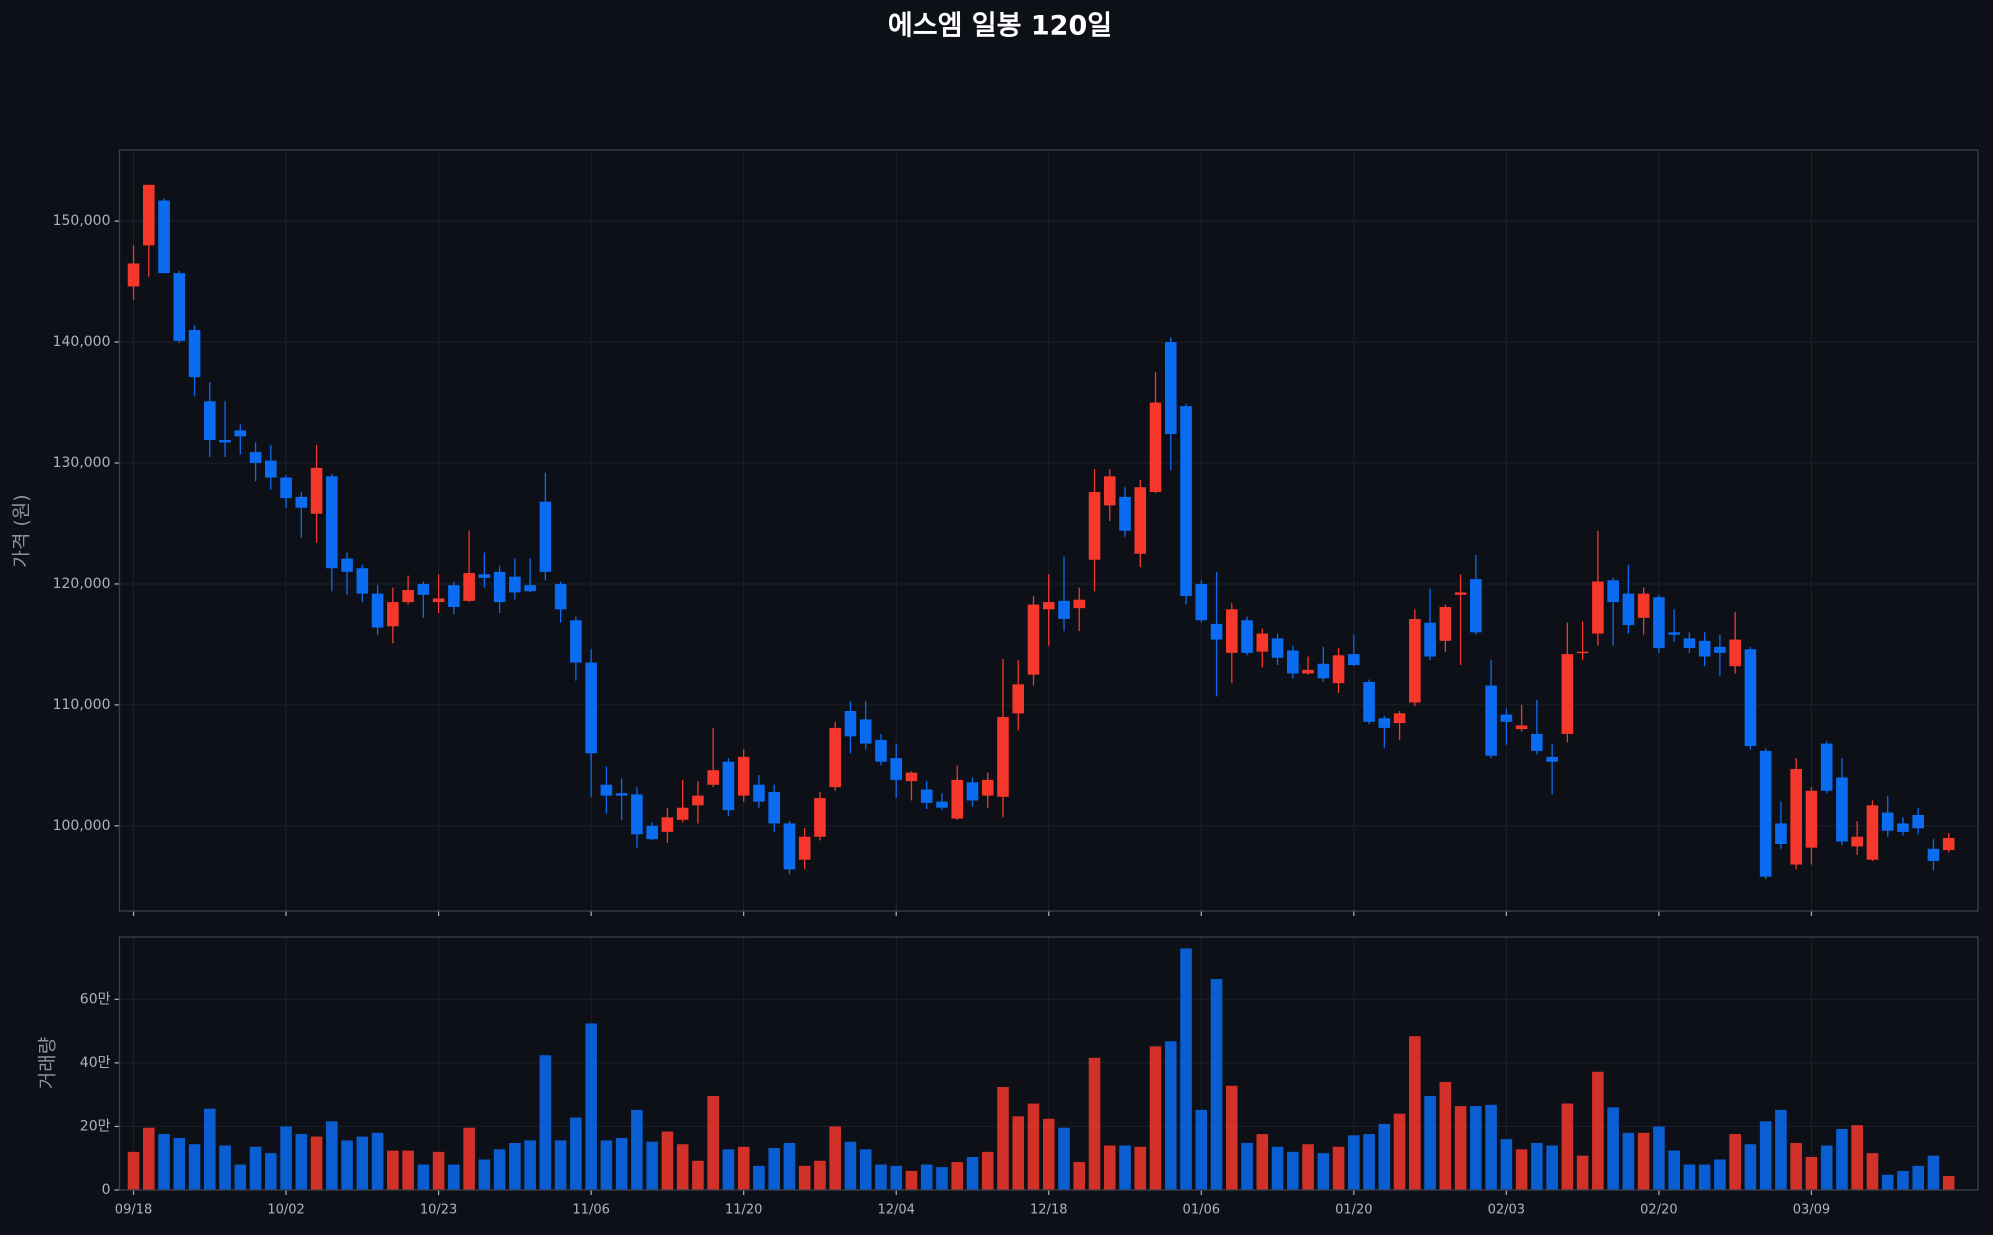 The image size is (1993, 1235). I want to click on x-tick-label: 09/18, so click(133, 1210).